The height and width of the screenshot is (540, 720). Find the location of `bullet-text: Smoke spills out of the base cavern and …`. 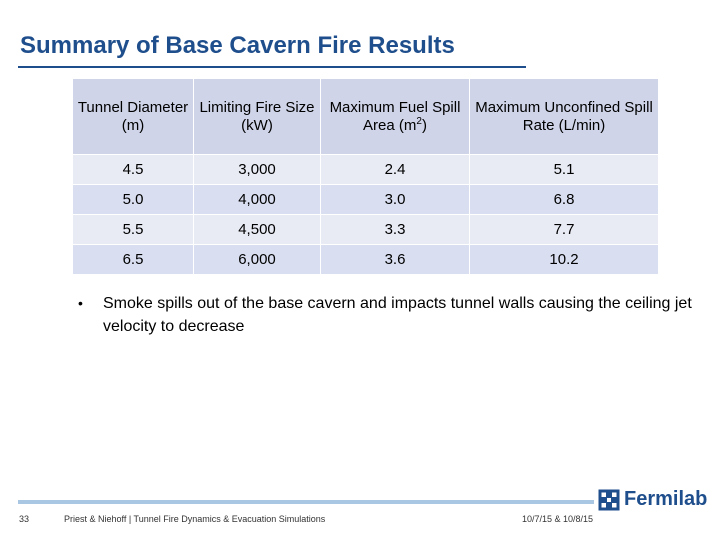

bullet-text: Smoke spills out of the base cavern and … is located at coordinates (397, 315).